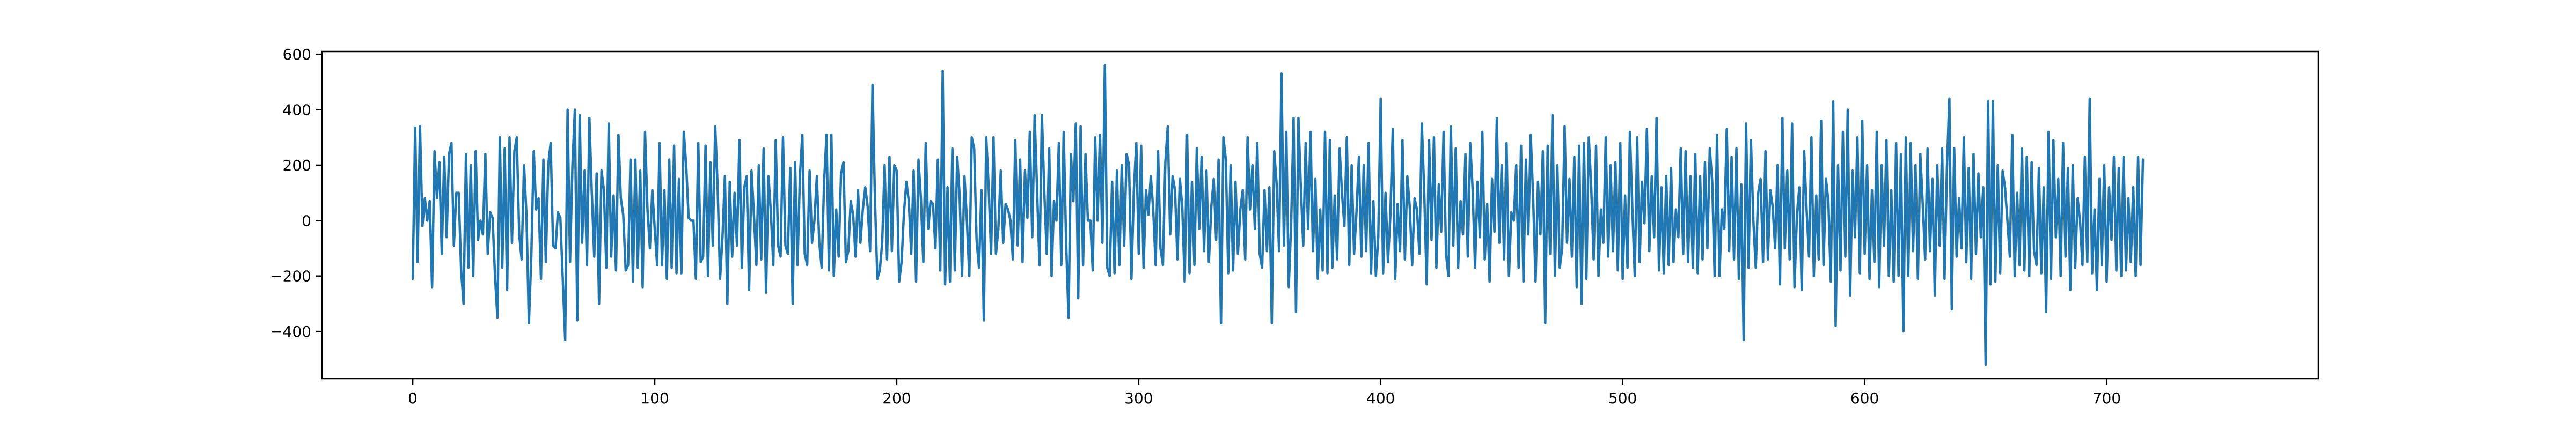 Image resolution: width=2576 pixels, height=429 pixels. Describe the element at coordinates (1380, 398) in the screenshot. I see `x-tick-label: 400` at that location.